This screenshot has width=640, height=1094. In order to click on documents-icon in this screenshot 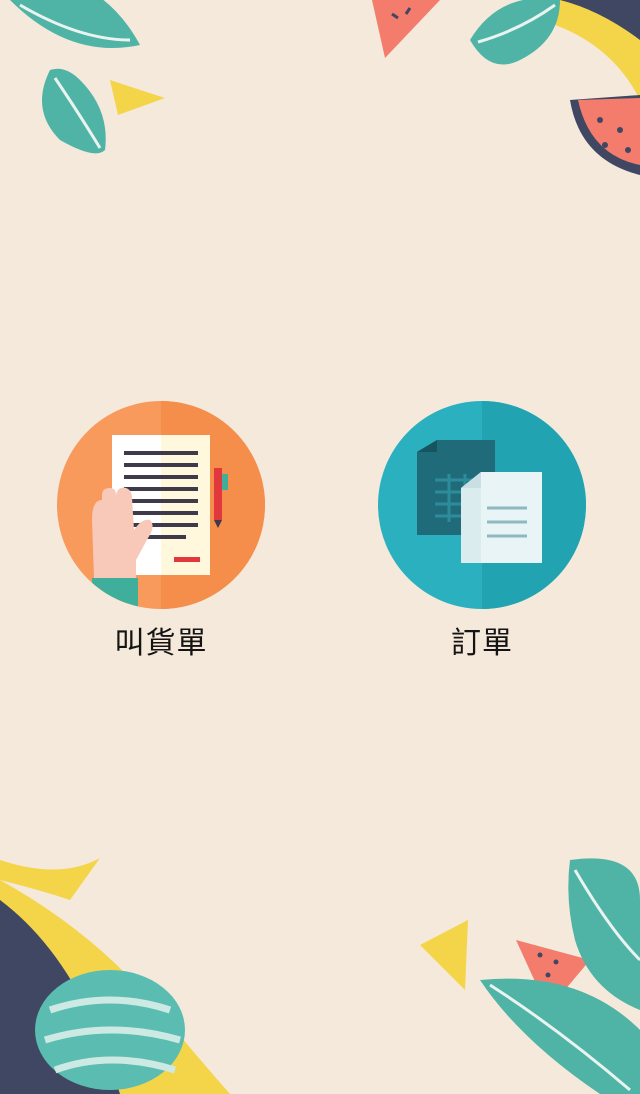, I will do `click(482, 505)`.